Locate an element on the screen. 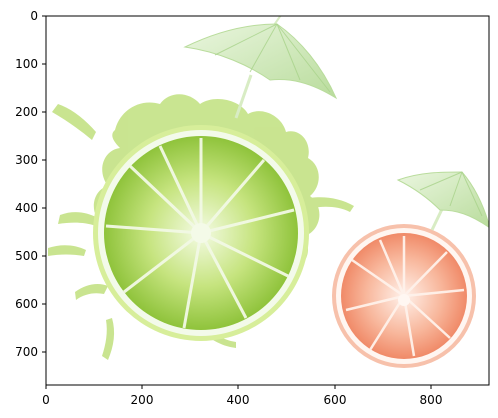 Image resolution: width=498 pixels, height=418 pixels. x-axis: 0 200 400 600 800 is located at coordinates (242, 396).